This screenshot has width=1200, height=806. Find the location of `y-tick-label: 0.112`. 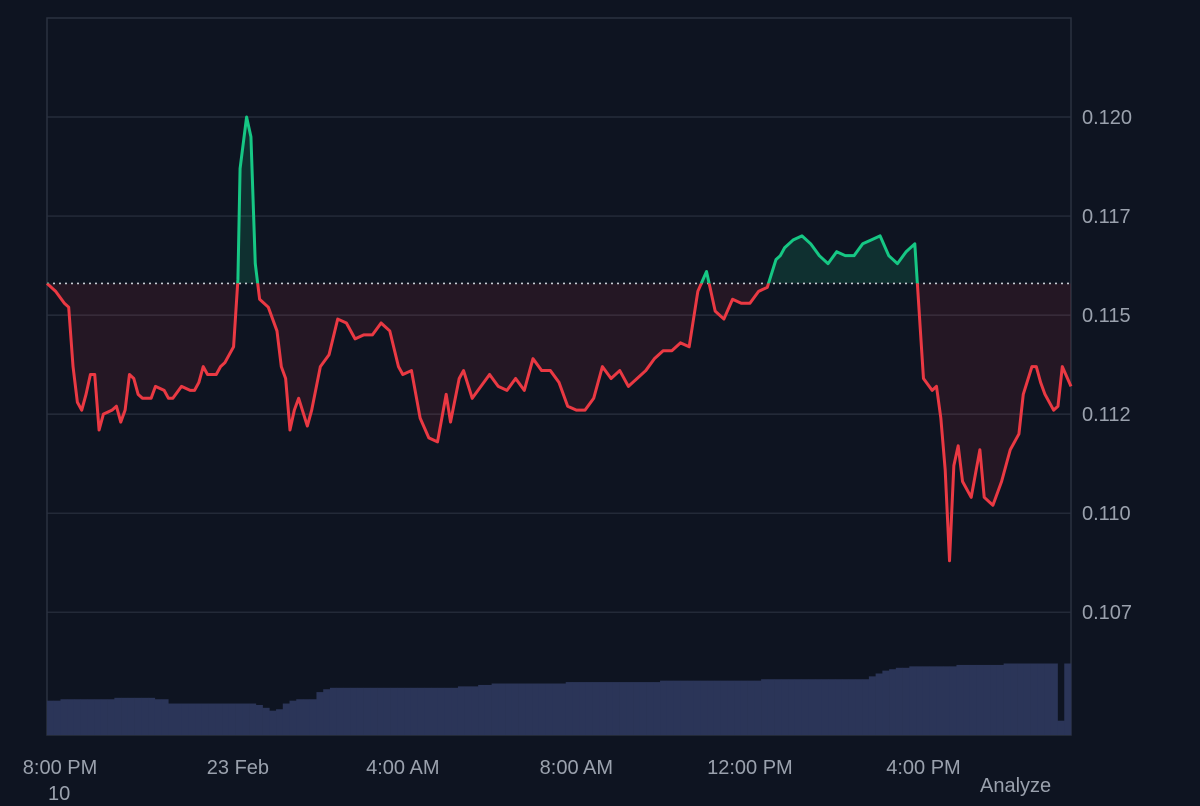

y-tick-label: 0.112 is located at coordinates (1106, 415).